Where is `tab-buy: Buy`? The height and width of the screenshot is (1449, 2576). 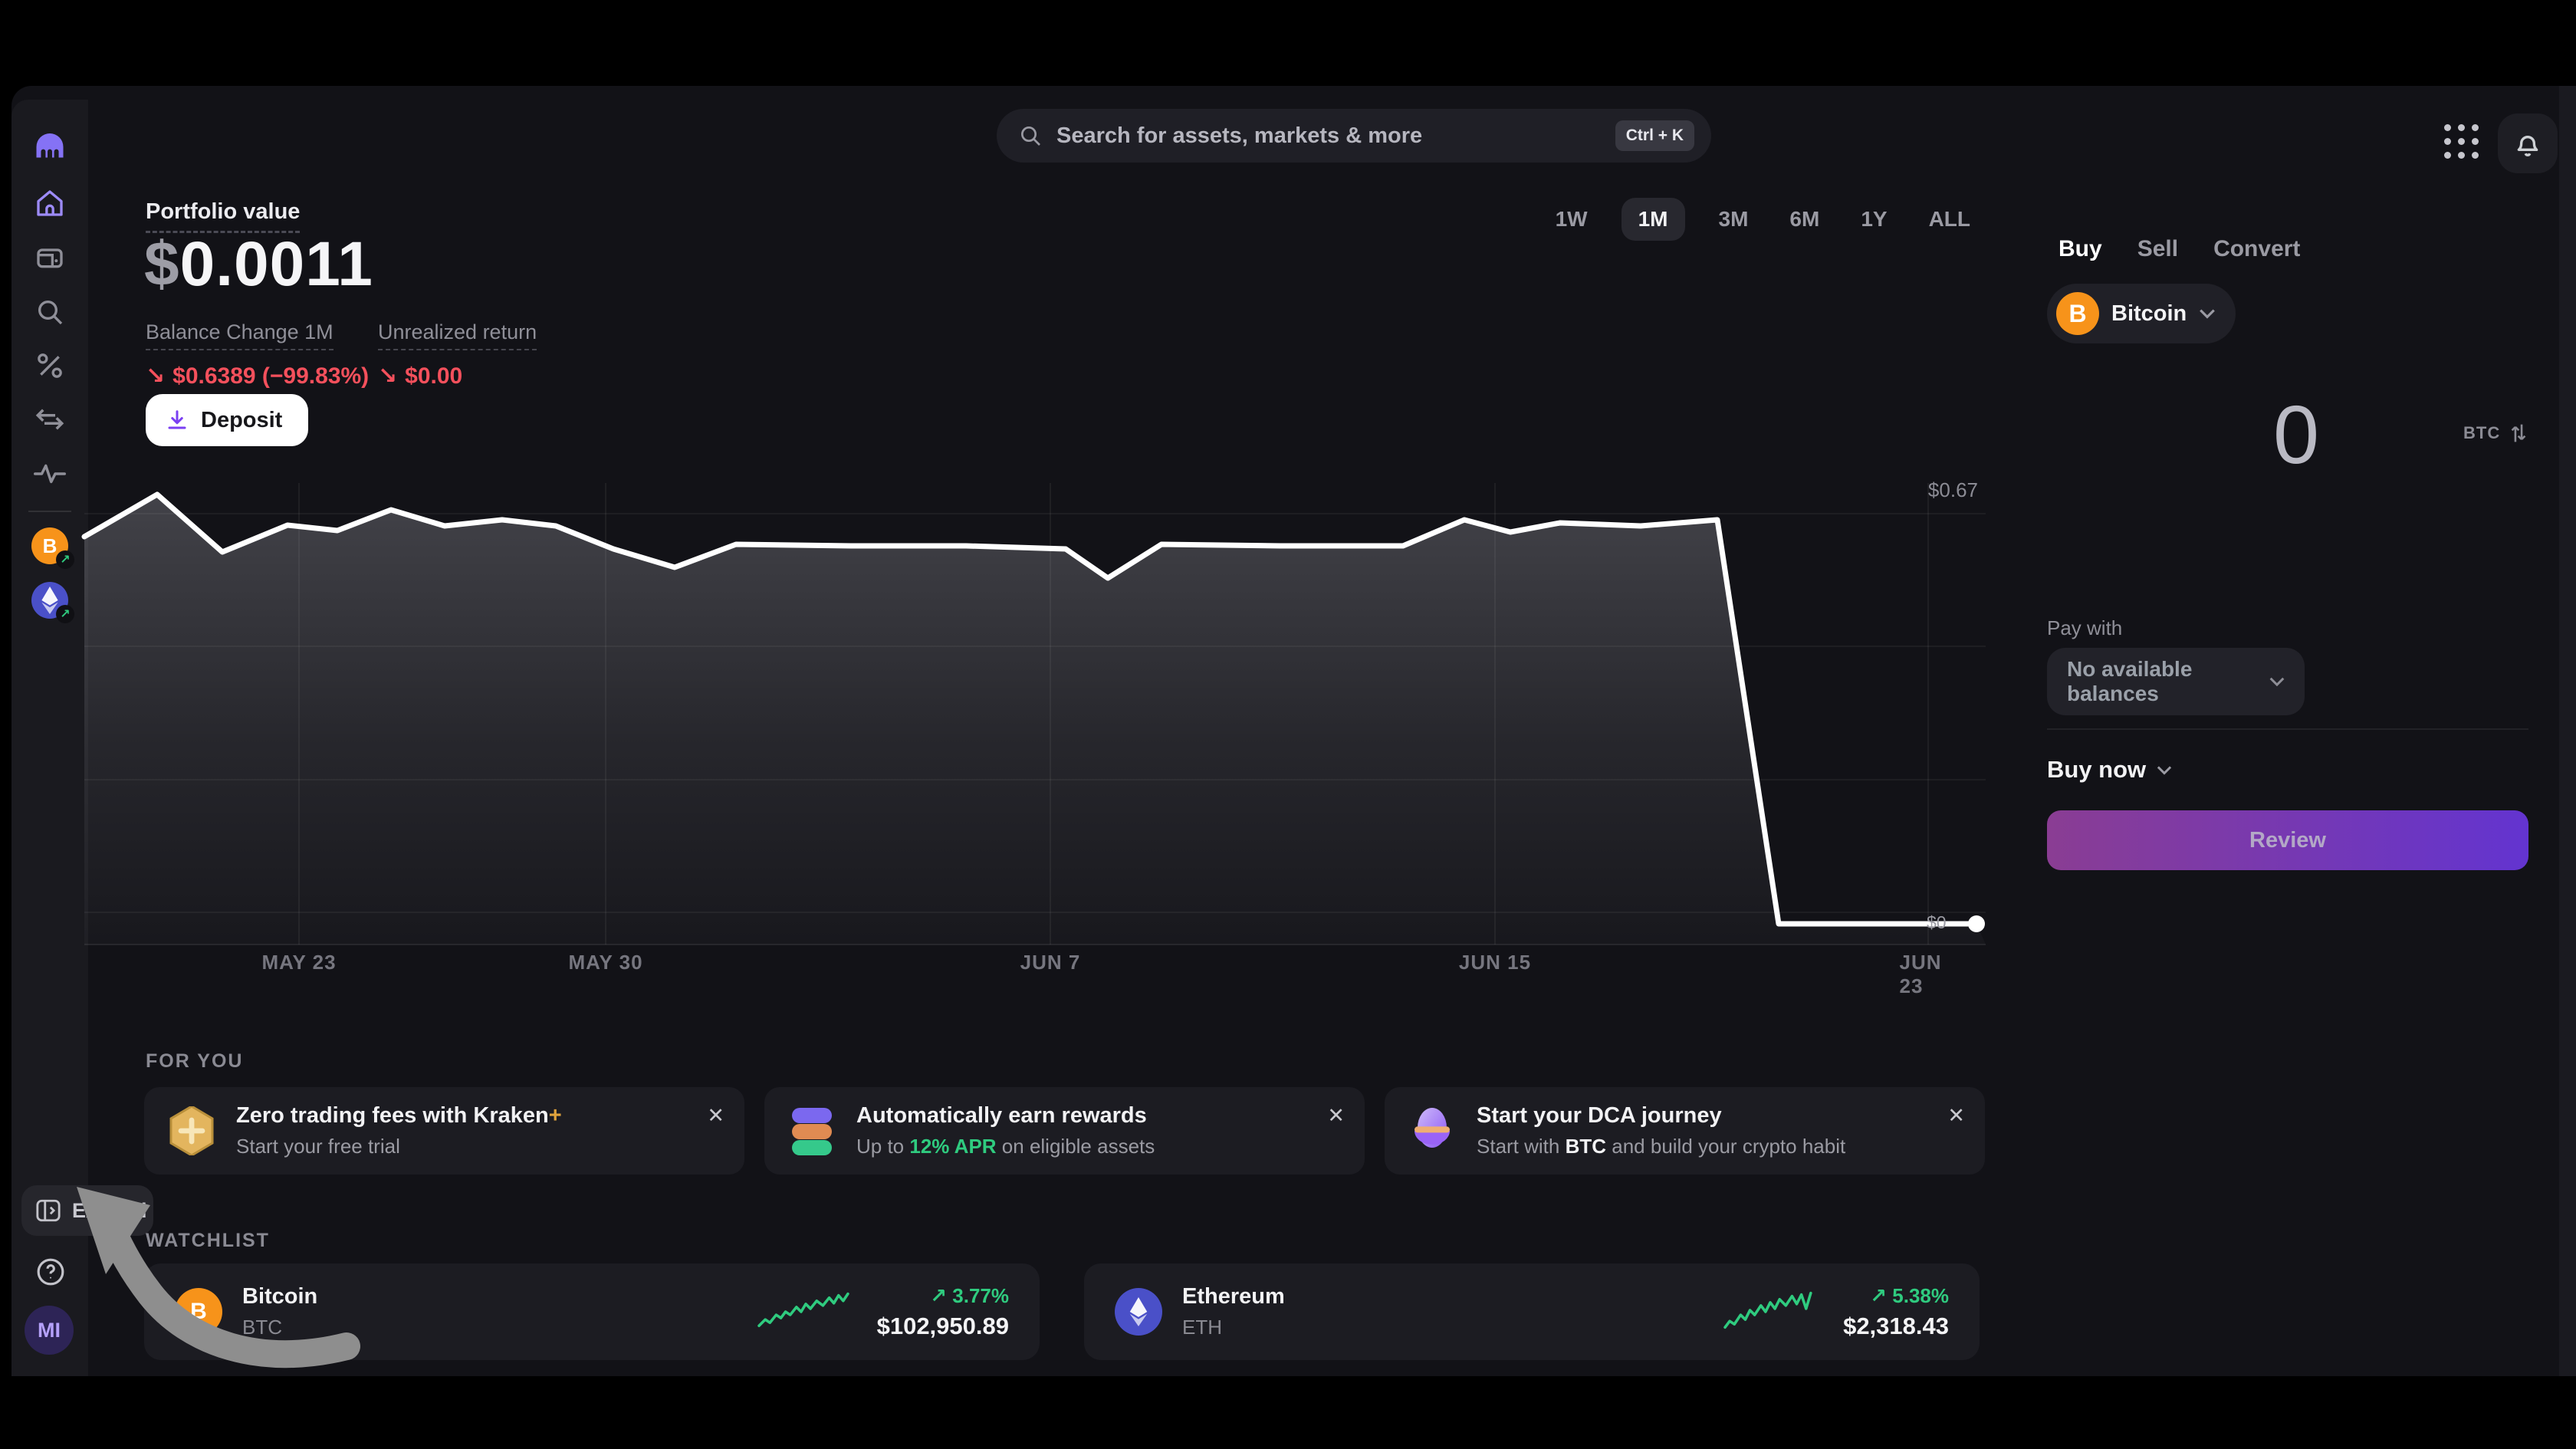
tab-buy: Buy is located at coordinates (2080, 248).